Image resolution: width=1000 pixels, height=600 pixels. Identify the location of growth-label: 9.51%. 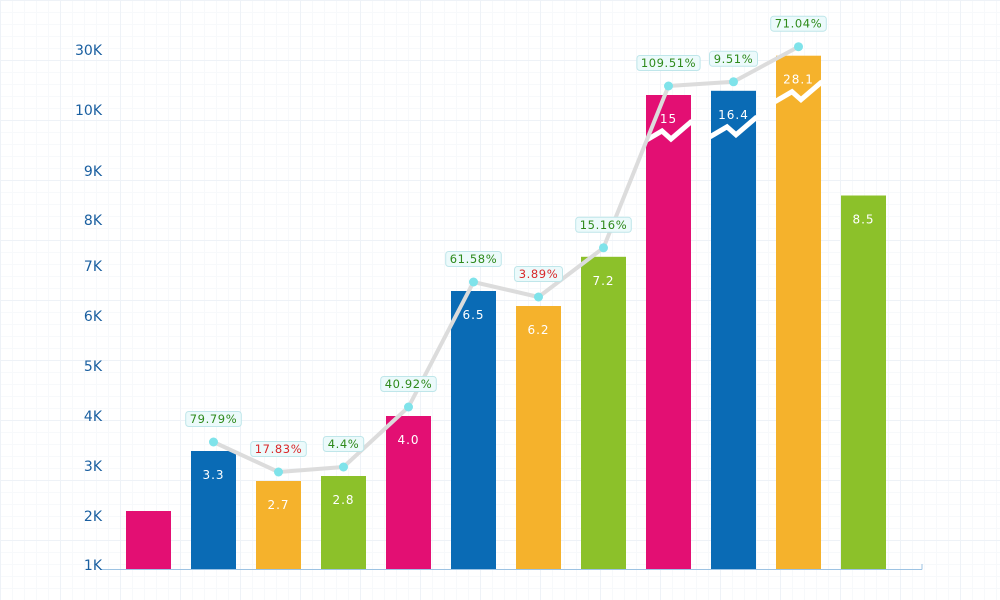
(734, 59).